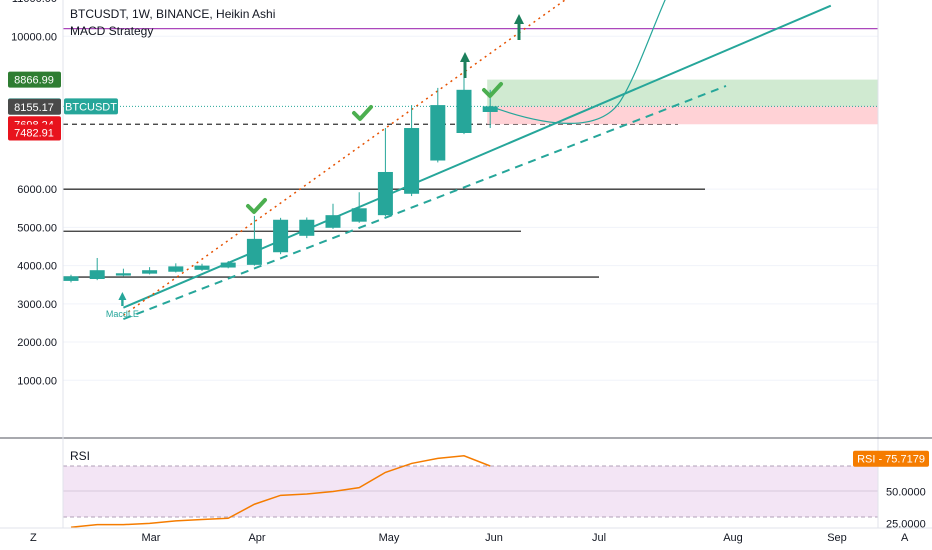 The height and width of the screenshot is (550, 932). I want to click on rsi-title: RSI, so click(80, 456).